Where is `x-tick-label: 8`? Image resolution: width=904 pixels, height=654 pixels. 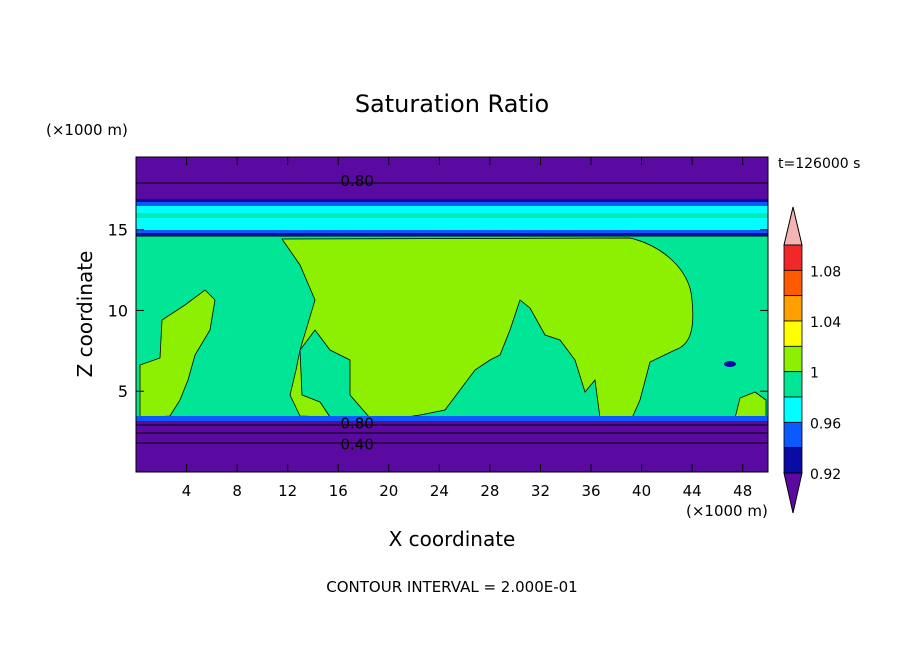 x-tick-label: 8 is located at coordinates (237, 491).